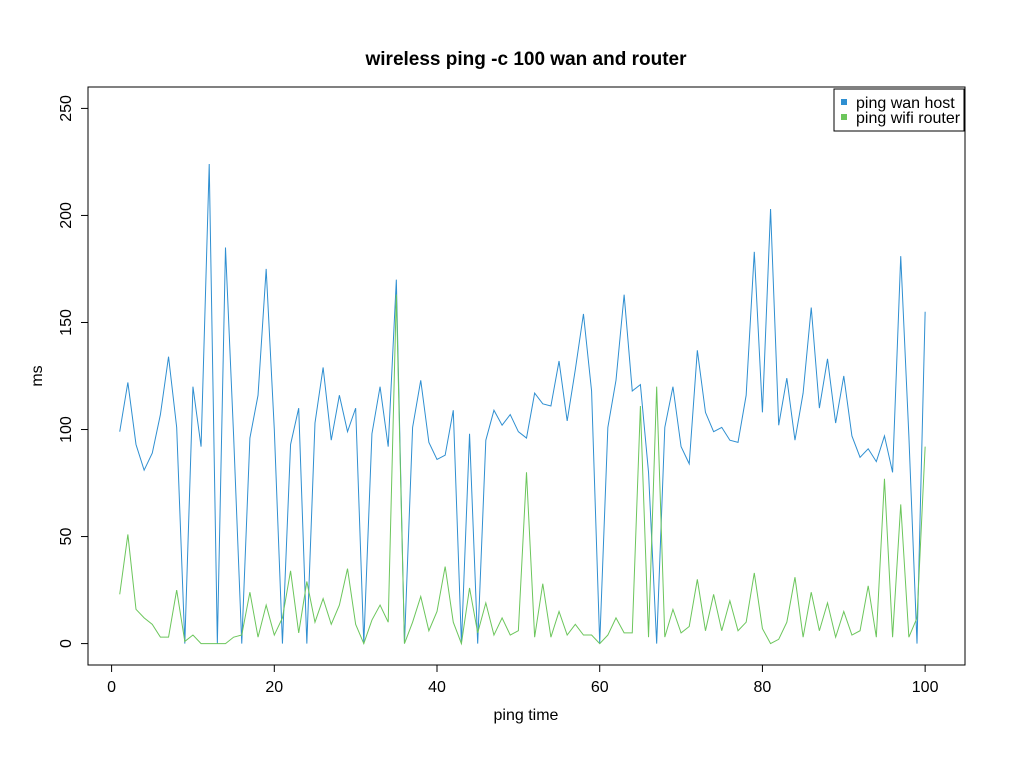  Describe the element at coordinates (73, 371) in the screenshot. I see `y-axis: 0 50 100 150 200 250` at that location.